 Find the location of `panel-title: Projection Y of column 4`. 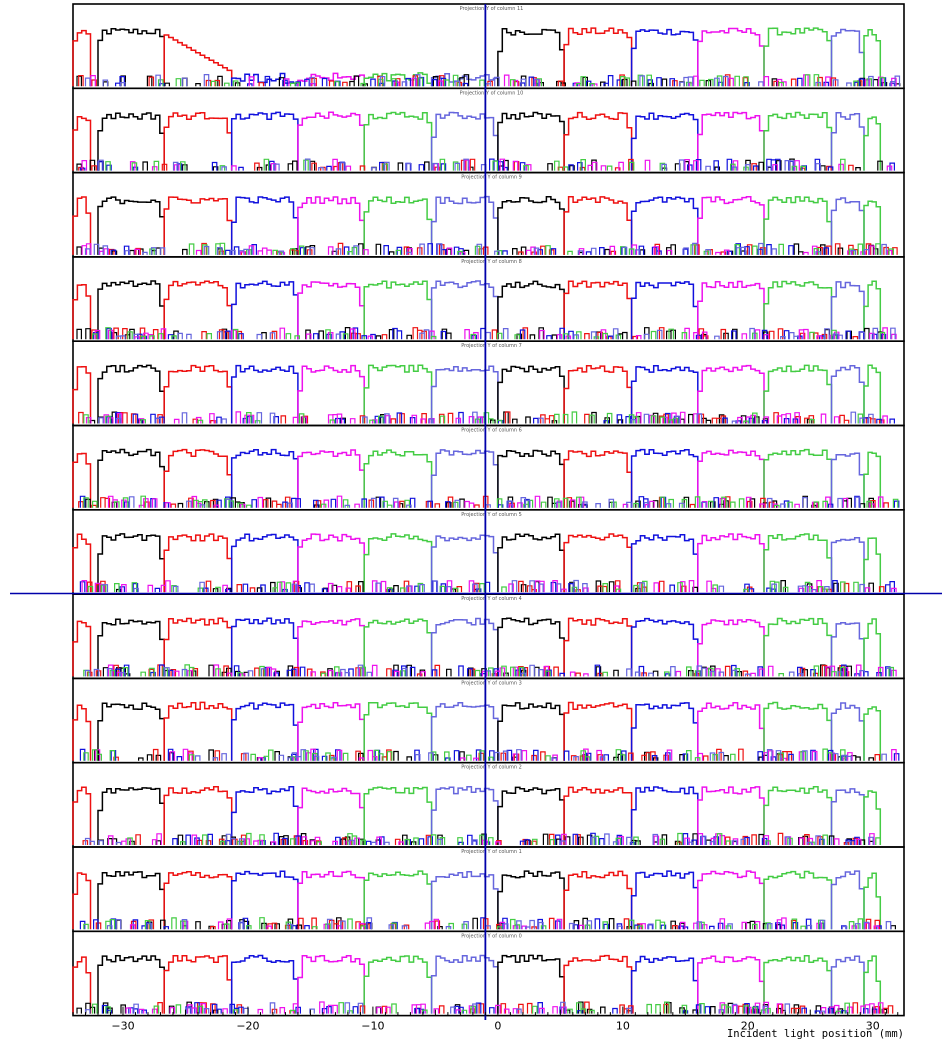

panel-title: Projection Y of column 4 is located at coordinates (491, 599).